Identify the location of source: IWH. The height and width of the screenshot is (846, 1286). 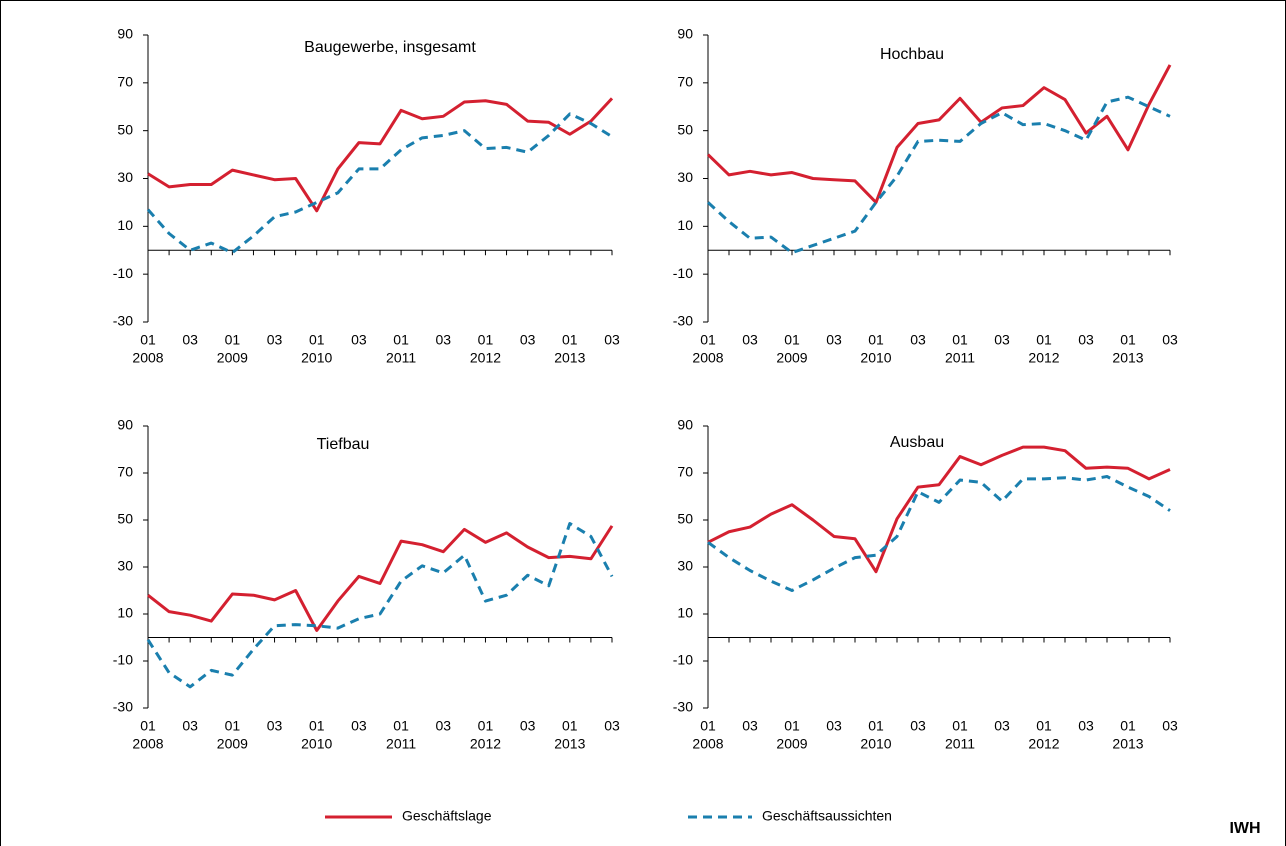
(1244, 828).